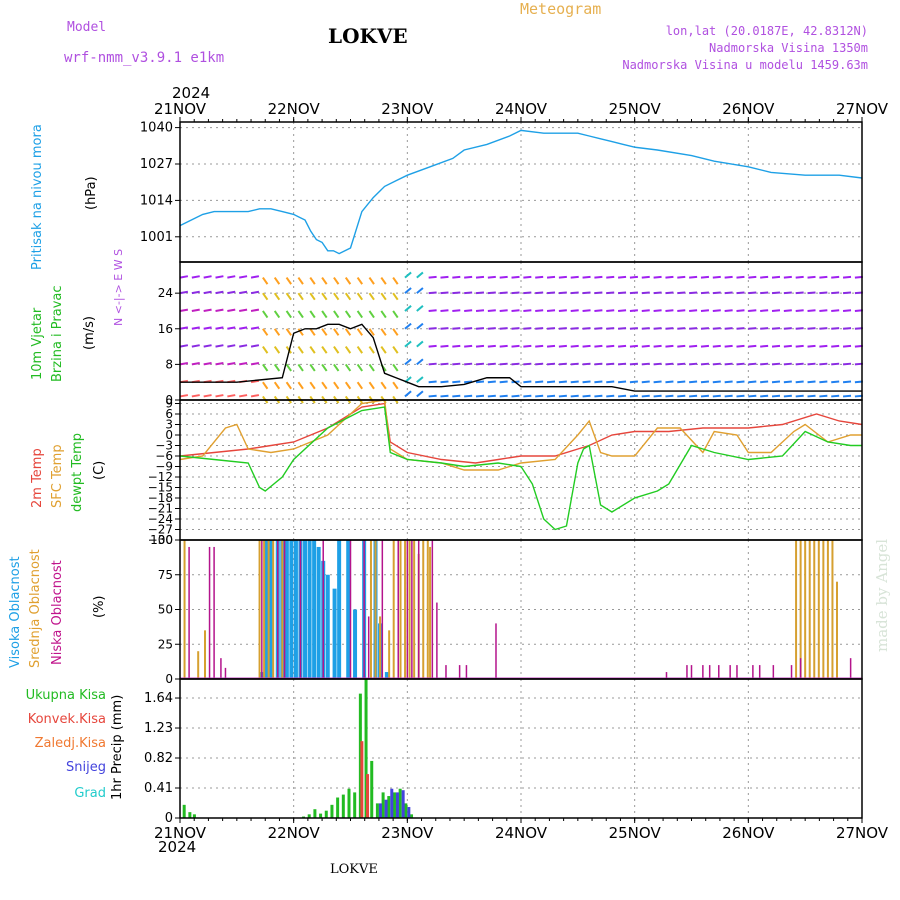  What do you see at coordinates (65, 695) in the screenshot?
I see `legend-ukupna: Ukupna Kisa` at bounding box center [65, 695].